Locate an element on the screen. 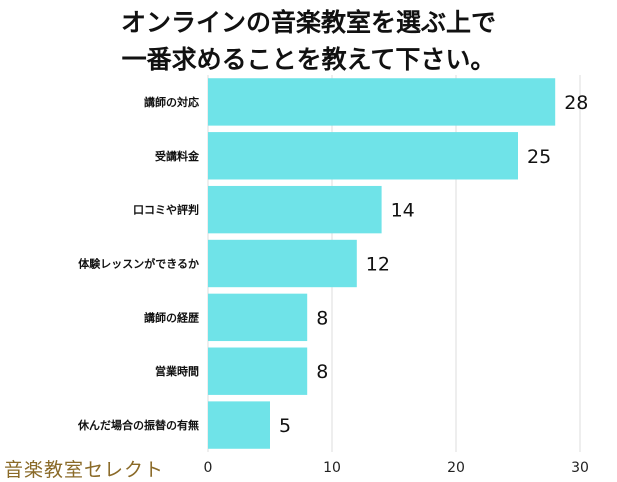 The height and width of the screenshot is (482, 617). data-label: 12 is located at coordinates (378, 265).